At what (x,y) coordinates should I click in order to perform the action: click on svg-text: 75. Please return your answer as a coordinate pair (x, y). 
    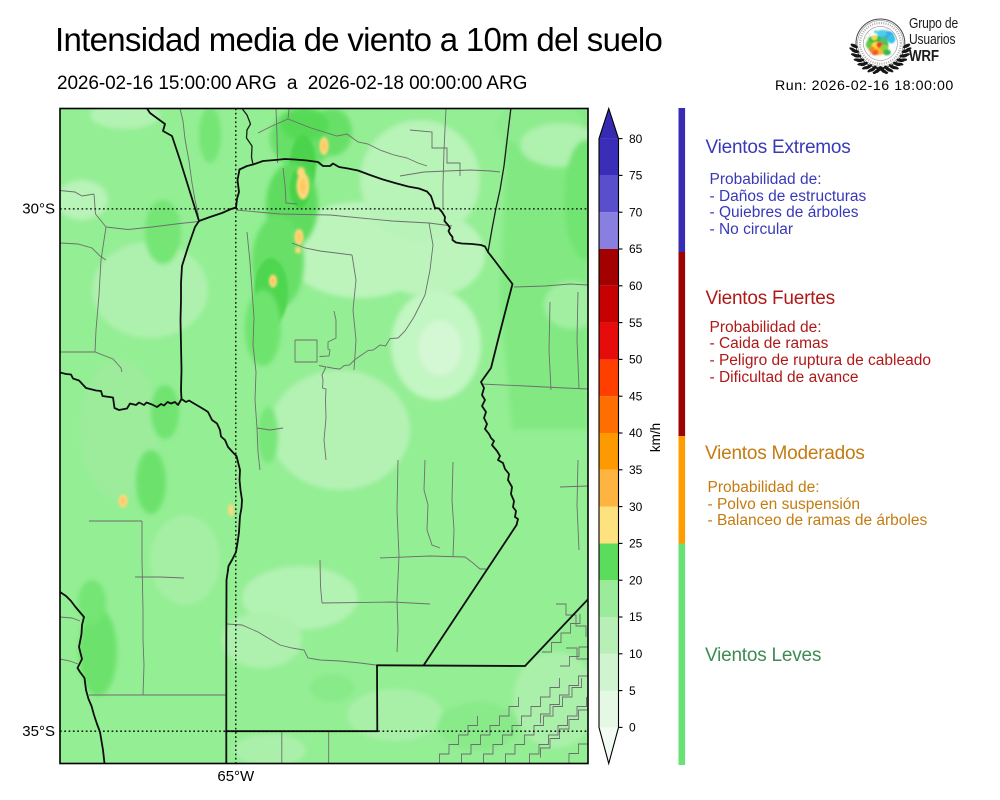
    Looking at the image, I should click on (636, 176).